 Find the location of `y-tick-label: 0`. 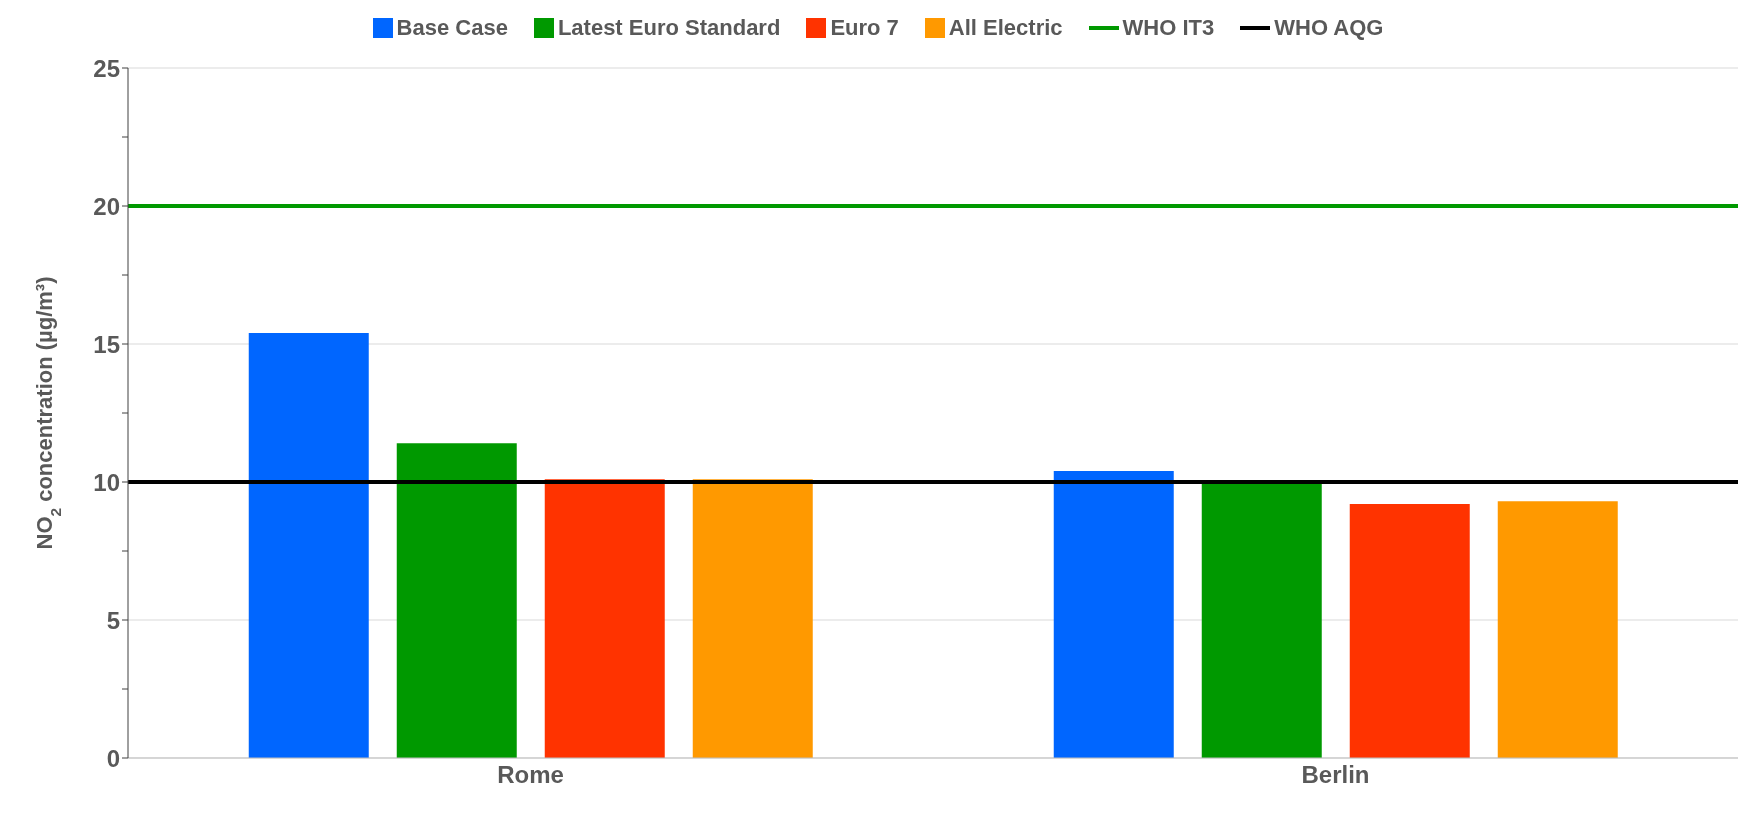

y-tick-label: 0 is located at coordinates (113, 758).